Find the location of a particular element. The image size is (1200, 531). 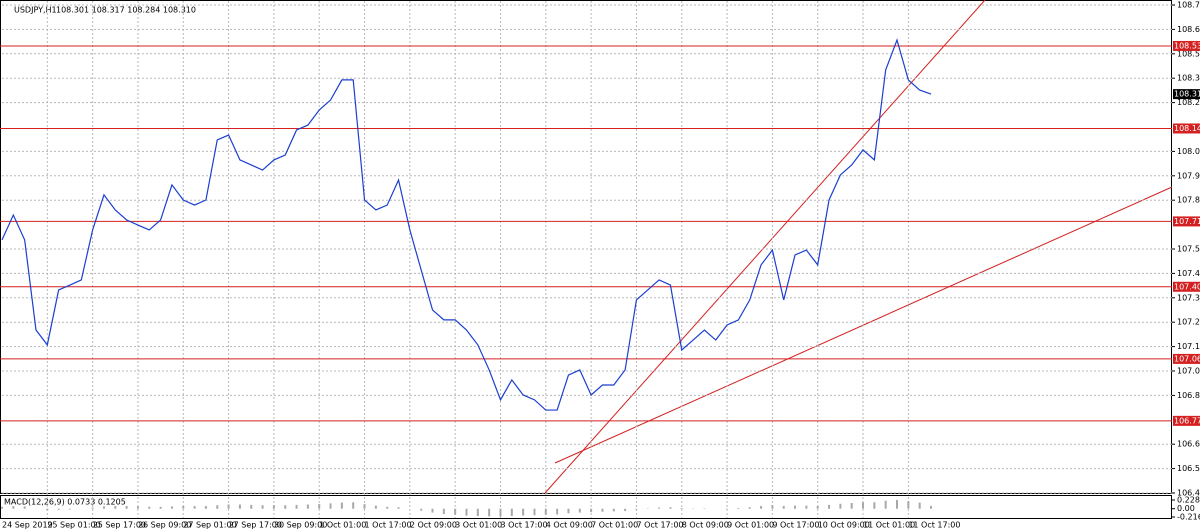

symbol: USDJPY,H1 is located at coordinates (35, 10).